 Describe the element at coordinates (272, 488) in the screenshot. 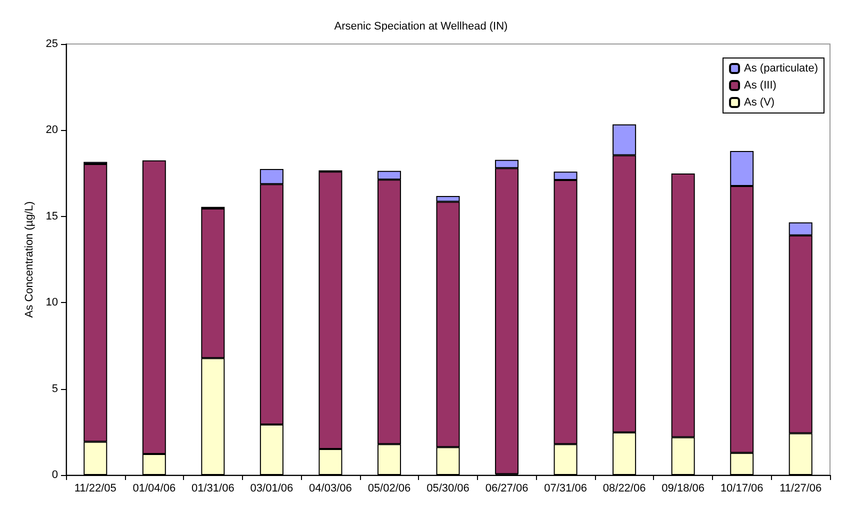

I see `x-tick-label: 03/01/06` at that location.